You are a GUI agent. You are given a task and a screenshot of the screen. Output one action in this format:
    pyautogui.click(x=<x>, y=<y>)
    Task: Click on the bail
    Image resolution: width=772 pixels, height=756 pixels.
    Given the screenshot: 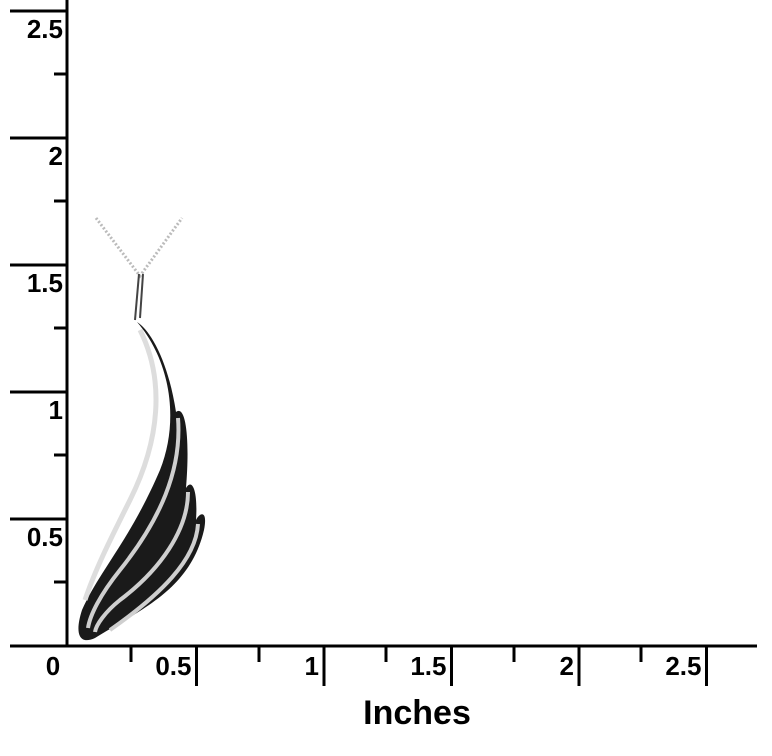 What is the action you would take?
    pyautogui.click(x=139, y=297)
    